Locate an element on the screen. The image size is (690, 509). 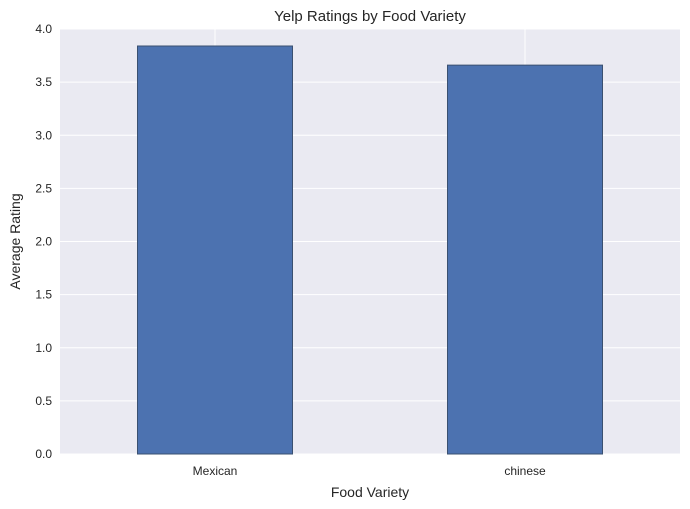
y-tick-label: 1.5 is located at coordinates (43, 295).